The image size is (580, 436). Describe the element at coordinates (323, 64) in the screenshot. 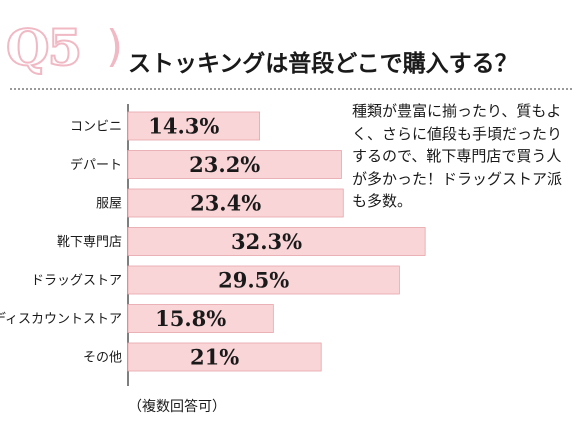

I see `question-title: ストッキングは普段どこで購入する？` at that location.